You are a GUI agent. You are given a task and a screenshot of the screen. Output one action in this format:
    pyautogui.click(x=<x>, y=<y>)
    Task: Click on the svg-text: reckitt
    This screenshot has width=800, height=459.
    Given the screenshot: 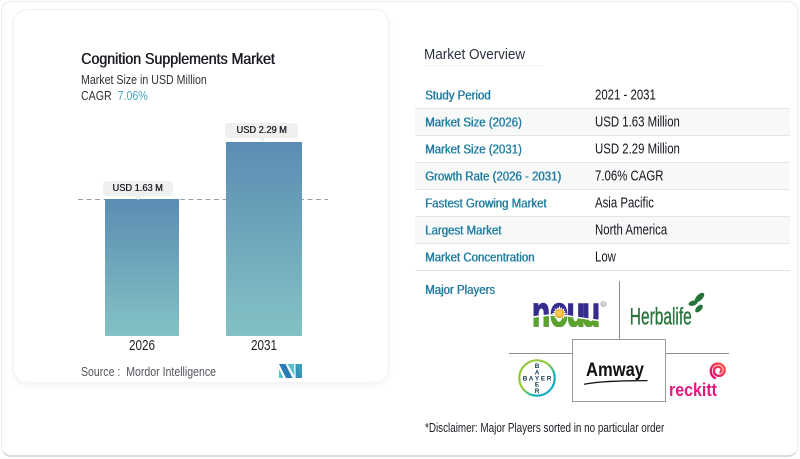 What is the action you would take?
    pyautogui.click(x=693, y=389)
    